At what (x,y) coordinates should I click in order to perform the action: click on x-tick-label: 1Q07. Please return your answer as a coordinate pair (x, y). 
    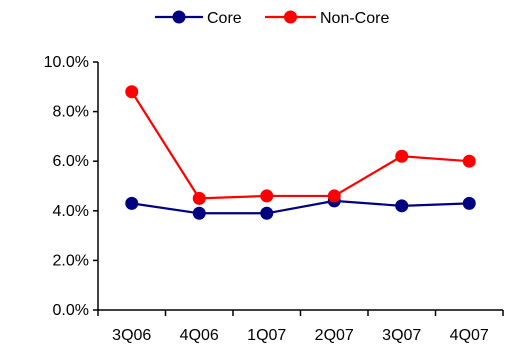
    Looking at the image, I should click on (266, 335).